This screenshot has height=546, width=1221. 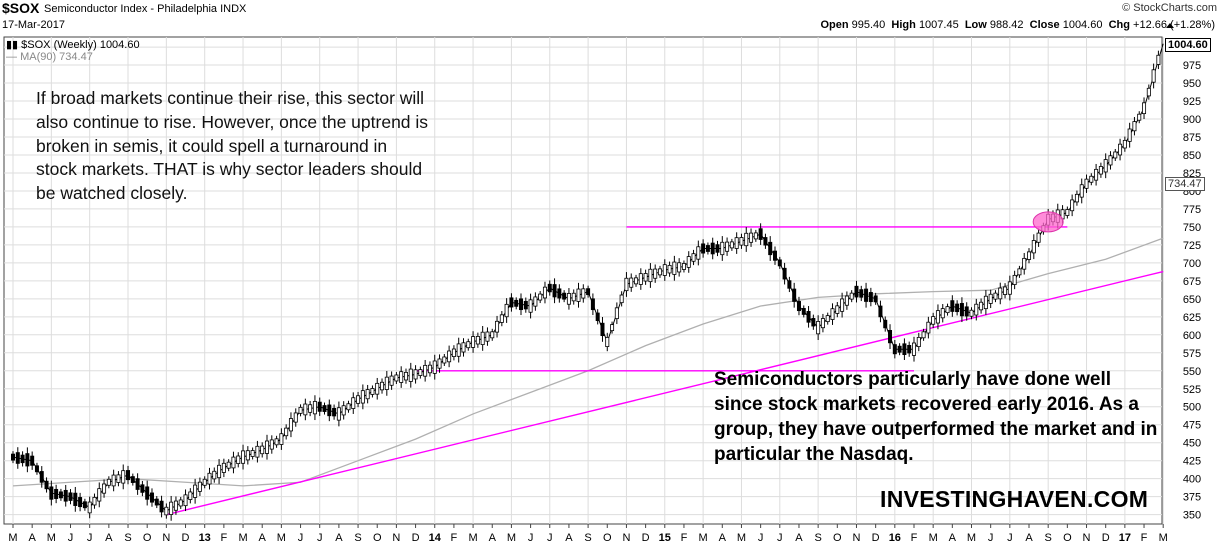 I want to click on y-tick-label: 475, so click(x=1192, y=426).